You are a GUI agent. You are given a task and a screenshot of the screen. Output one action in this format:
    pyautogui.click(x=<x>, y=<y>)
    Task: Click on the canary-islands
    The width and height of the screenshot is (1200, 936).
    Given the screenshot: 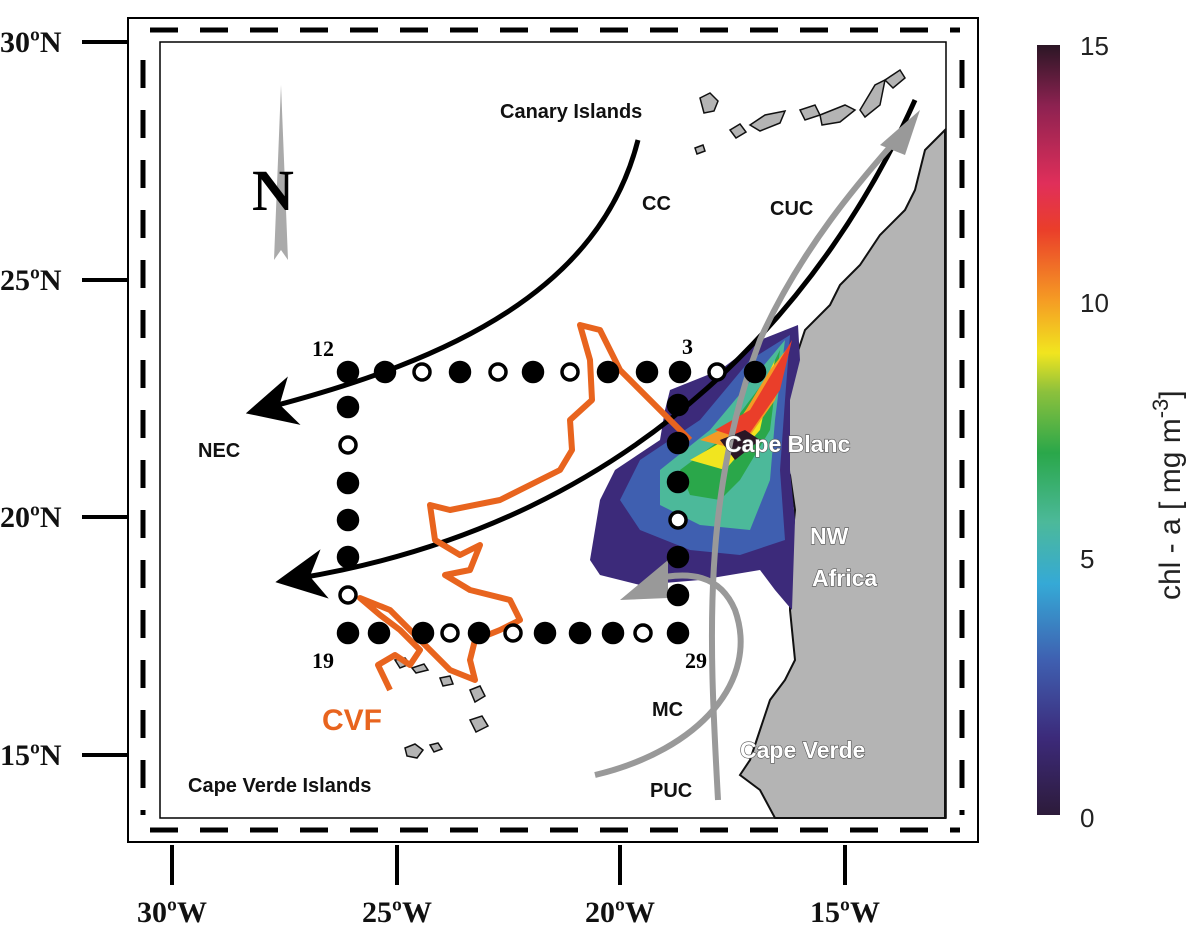 What is the action you would take?
    pyautogui.click(x=800, y=111)
    